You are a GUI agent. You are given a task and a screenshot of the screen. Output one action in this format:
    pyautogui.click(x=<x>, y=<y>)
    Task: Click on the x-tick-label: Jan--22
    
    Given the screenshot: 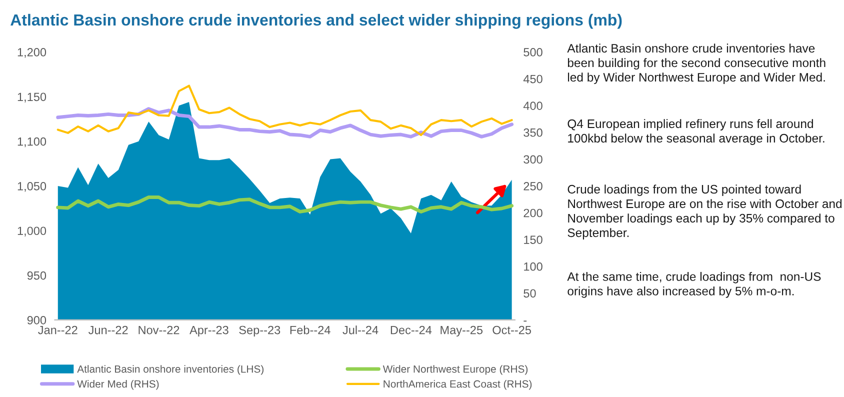 What is the action you would take?
    pyautogui.click(x=58, y=330)
    